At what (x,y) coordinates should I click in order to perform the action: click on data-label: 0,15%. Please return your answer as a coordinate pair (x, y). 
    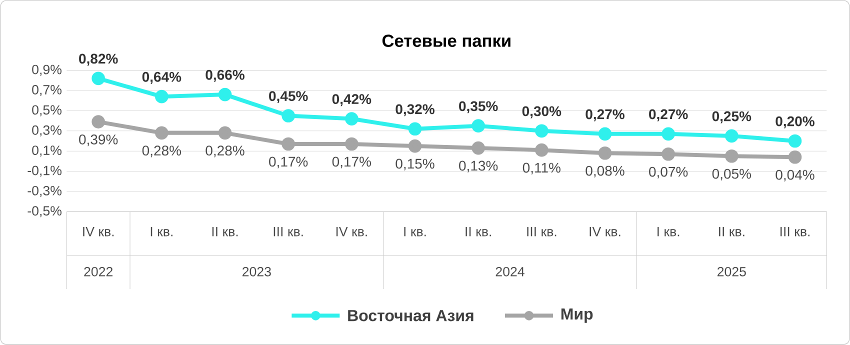
    Looking at the image, I should click on (415, 164).